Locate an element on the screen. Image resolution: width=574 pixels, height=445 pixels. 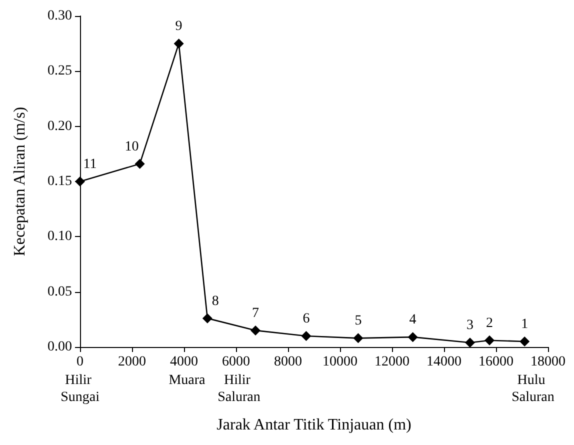
x-tick-label: 10000 is located at coordinates (340, 362).